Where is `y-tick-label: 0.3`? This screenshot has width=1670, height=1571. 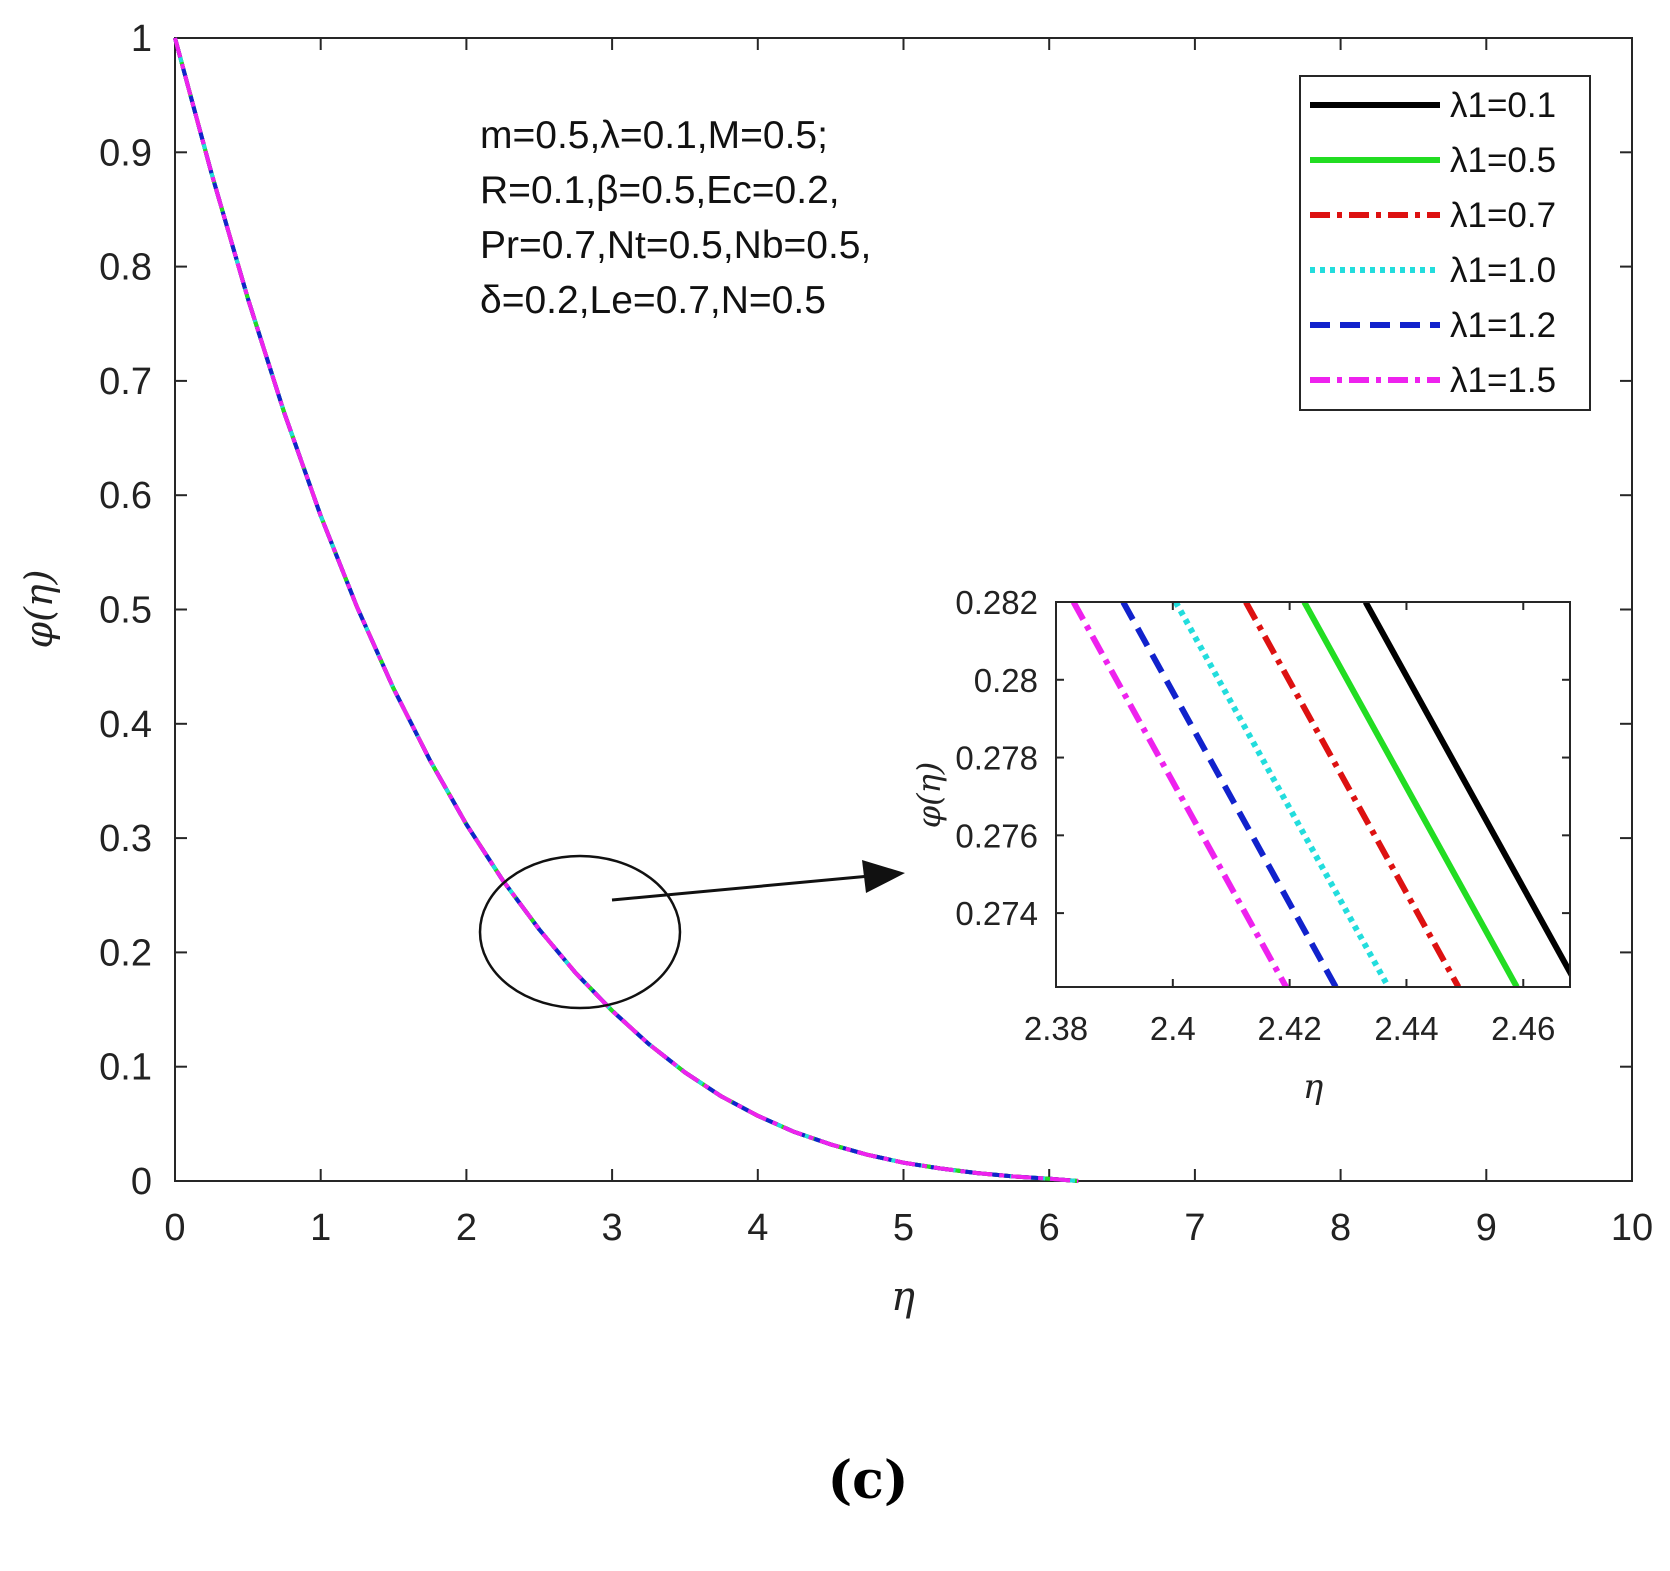 y-tick-label: 0.3 is located at coordinates (125, 839).